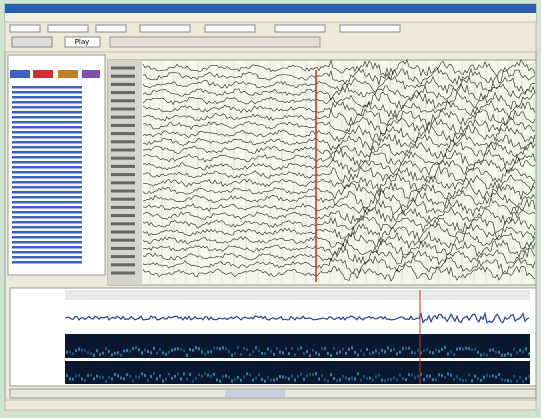 The width and height of the screenshot is (541, 418). I want to click on scroll-thumb, so click(255, 393).